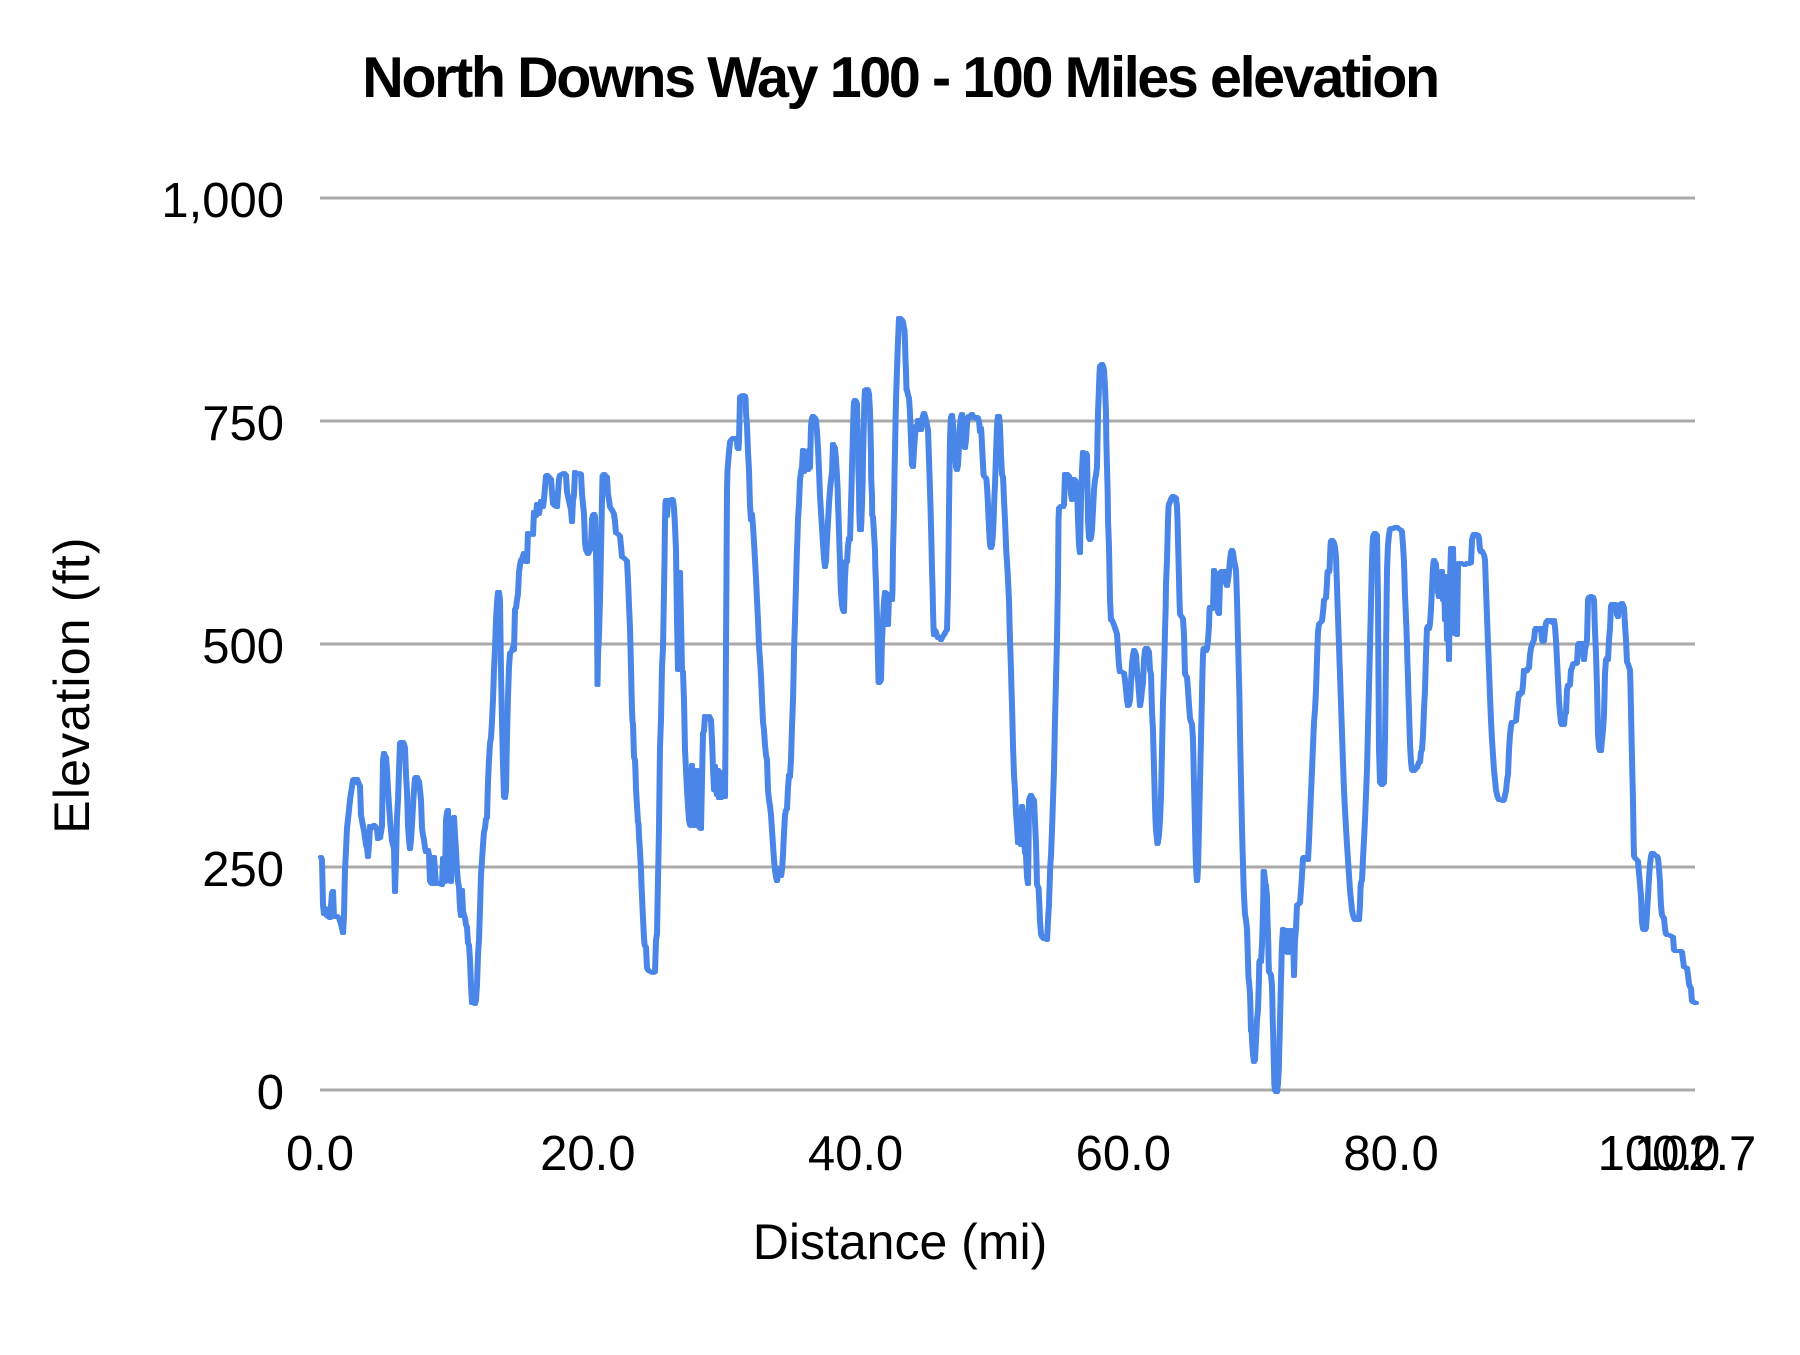 The image size is (1800, 1355). Describe the element at coordinates (243, 870) in the screenshot. I see `svg-text: 250` at that location.